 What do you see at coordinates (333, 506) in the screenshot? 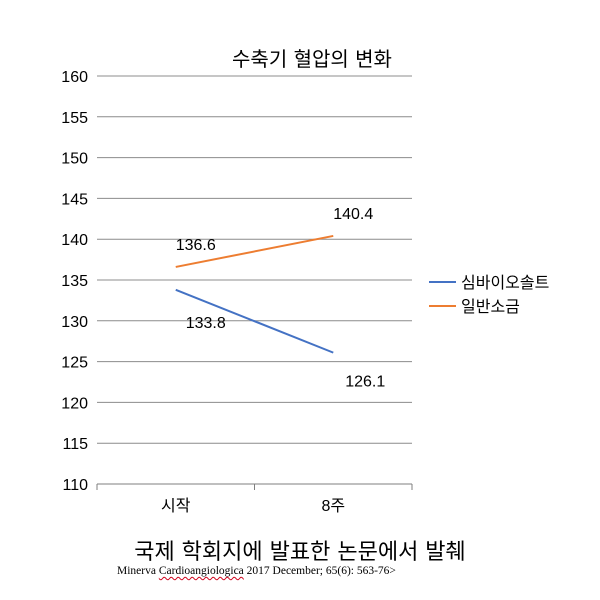
I see `x-tick-label: 8주` at bounding box center [333, 506].